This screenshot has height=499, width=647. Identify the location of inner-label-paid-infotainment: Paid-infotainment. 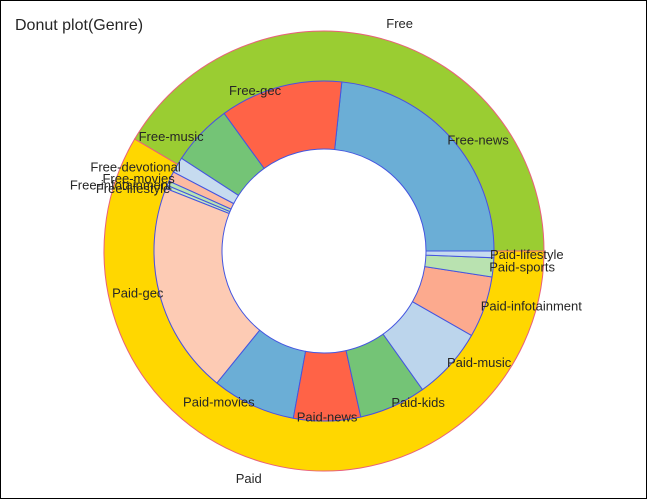
(532, 305).